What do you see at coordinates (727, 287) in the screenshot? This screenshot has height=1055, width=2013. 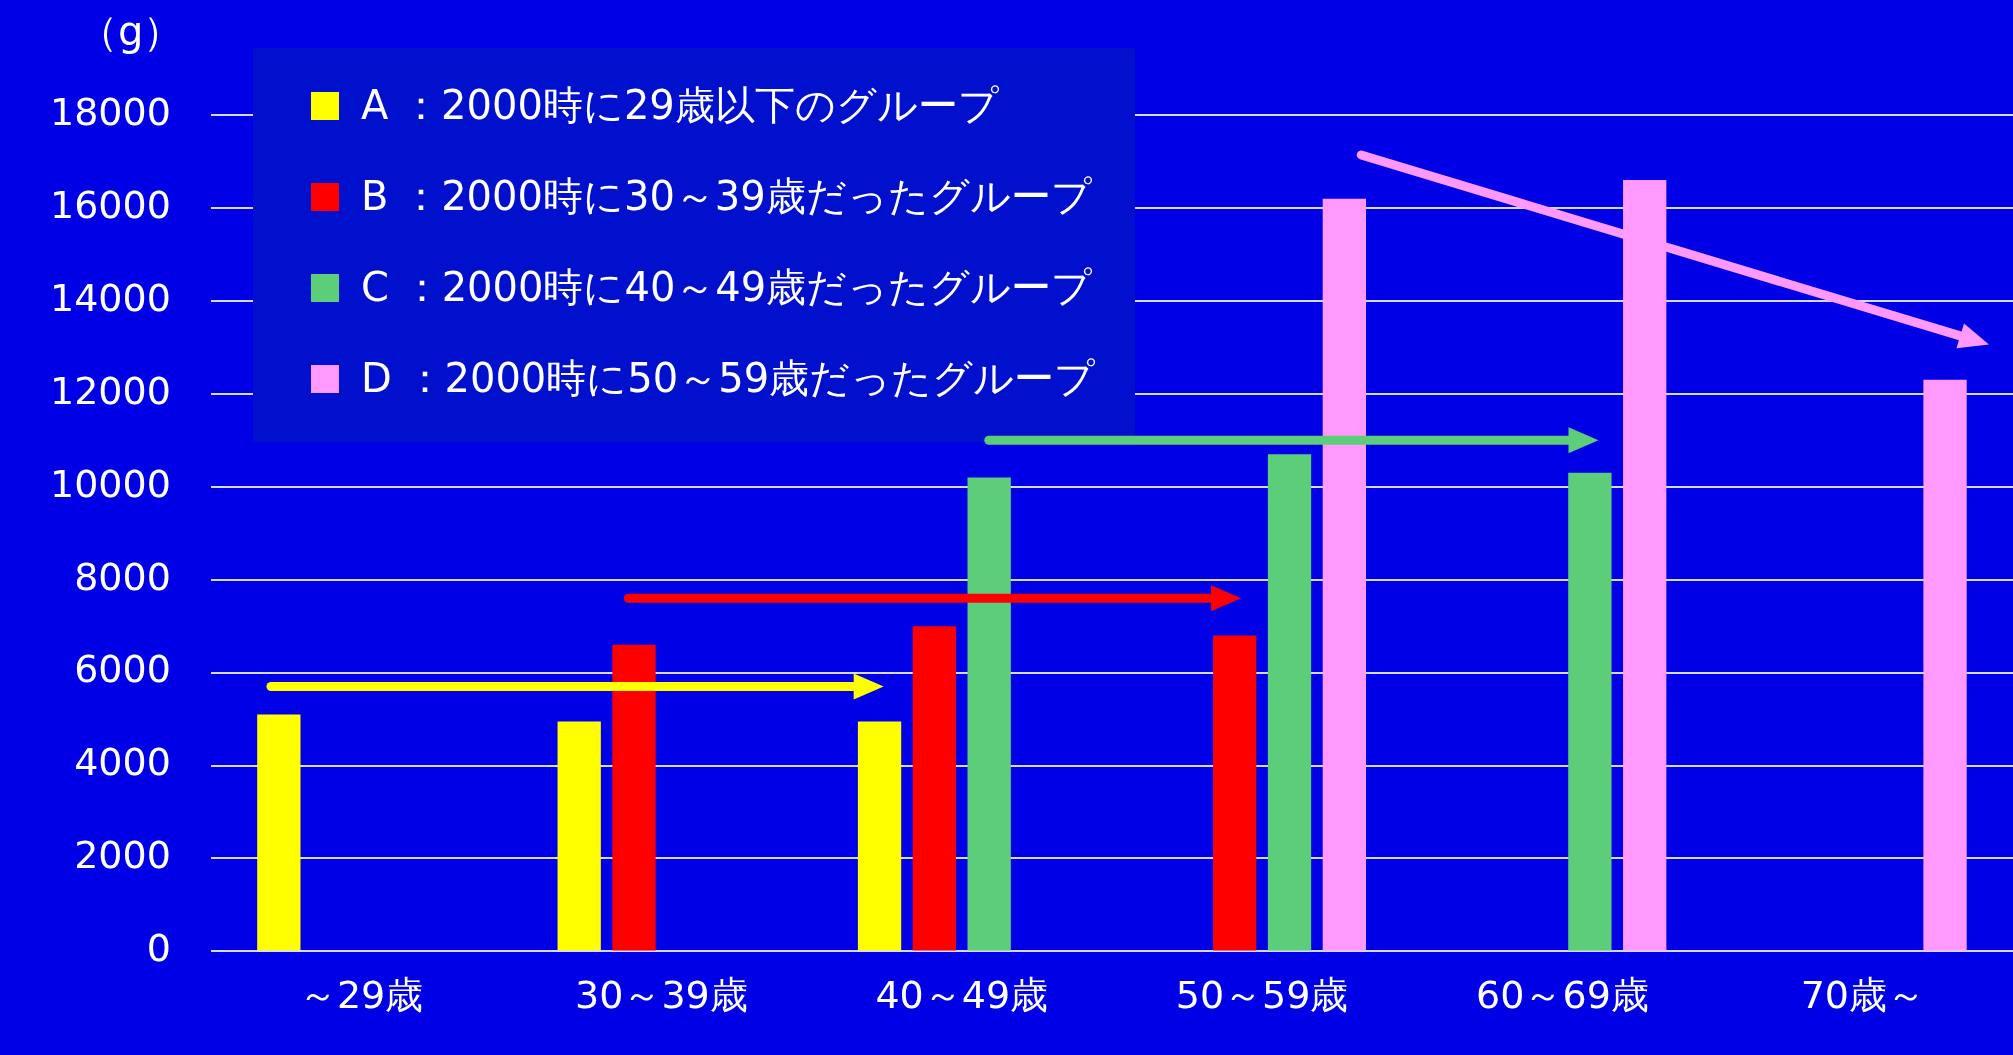 I see `legend-label: C ：2000時に40～49歳だったグループ` at bounding box center [727, 287].